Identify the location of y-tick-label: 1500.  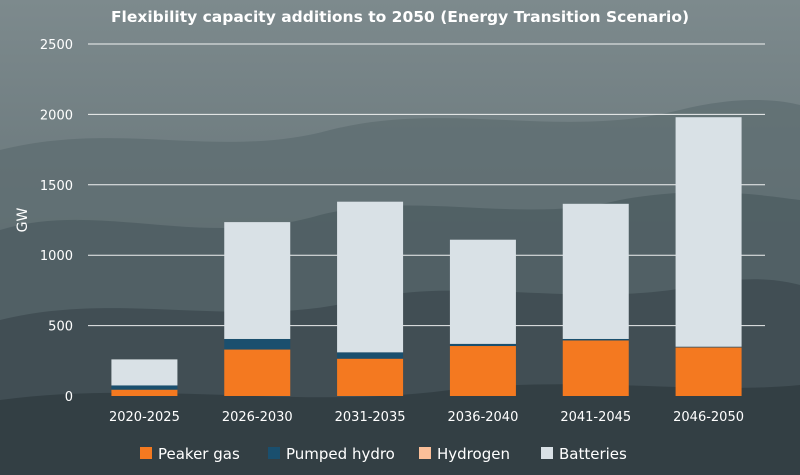
(56, 186).